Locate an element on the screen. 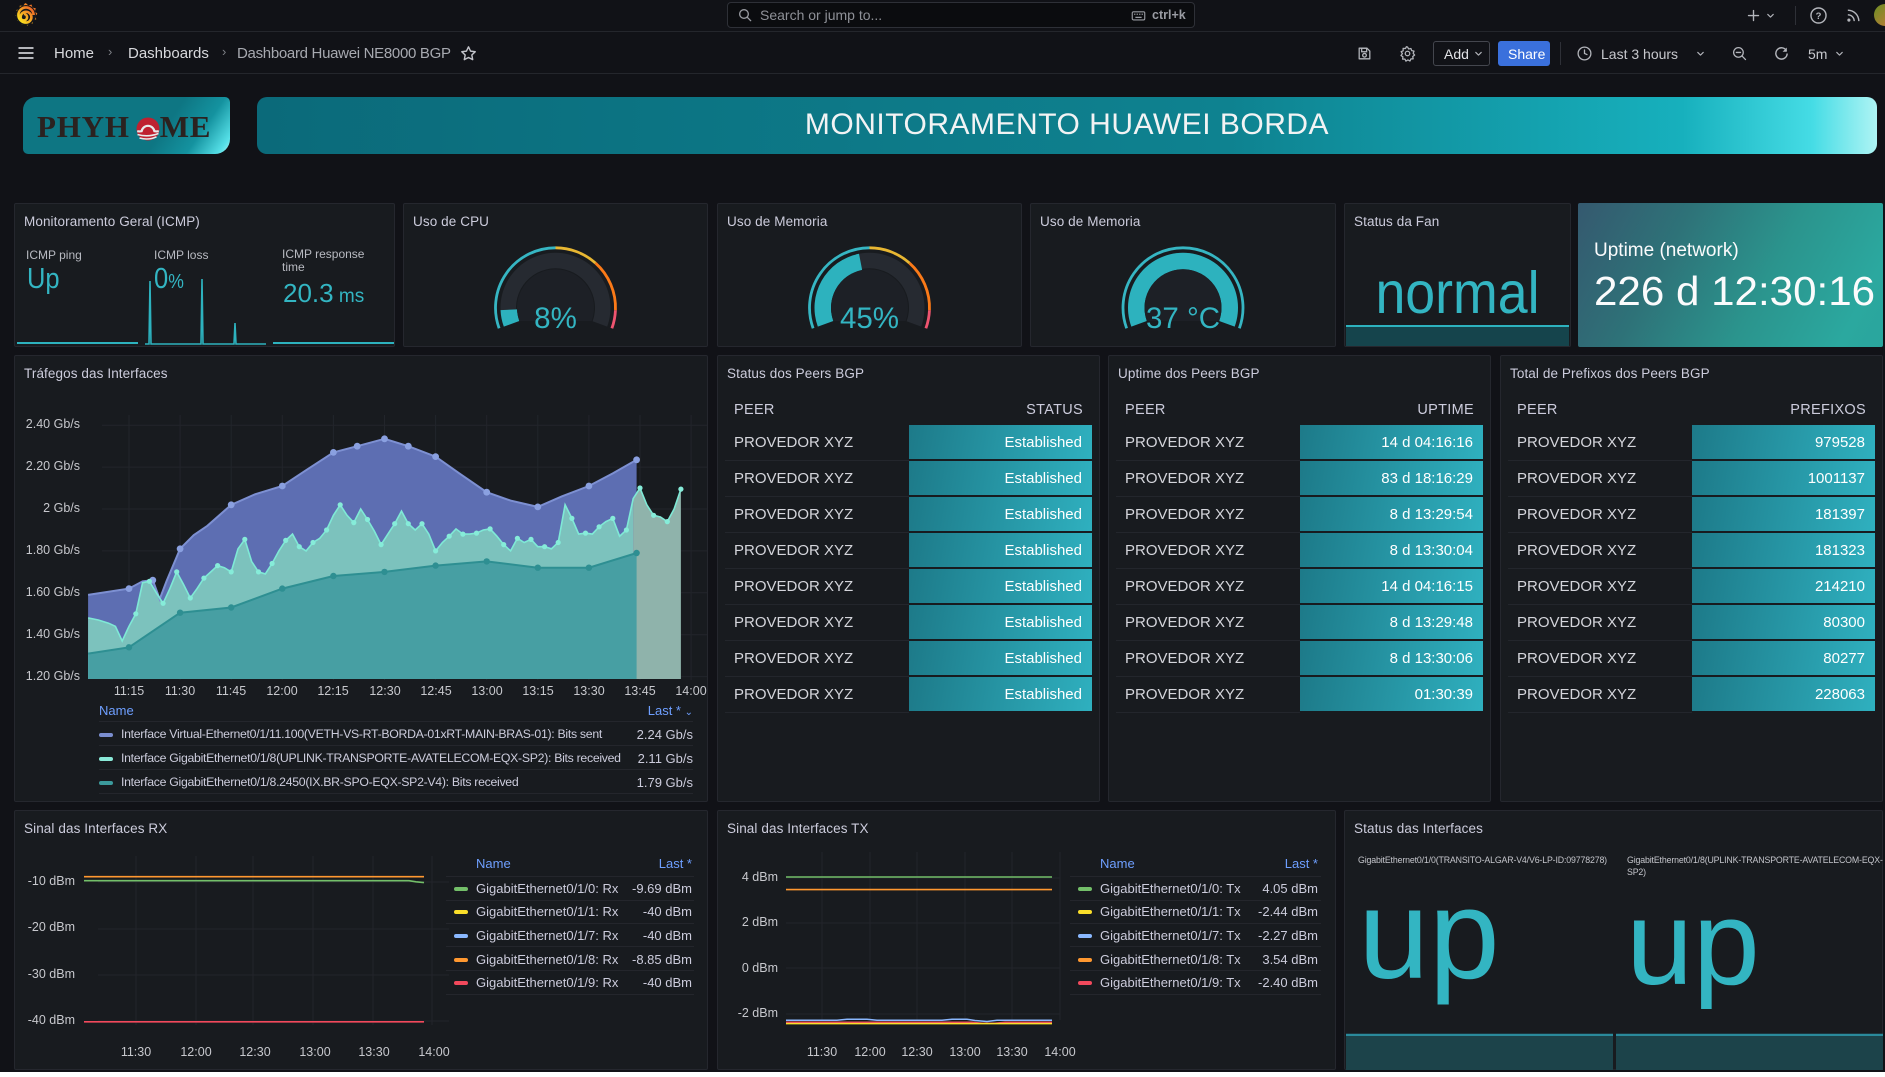 The image size is (1885, 1077). svg-text: 45% is located at coordinates (869, 318).